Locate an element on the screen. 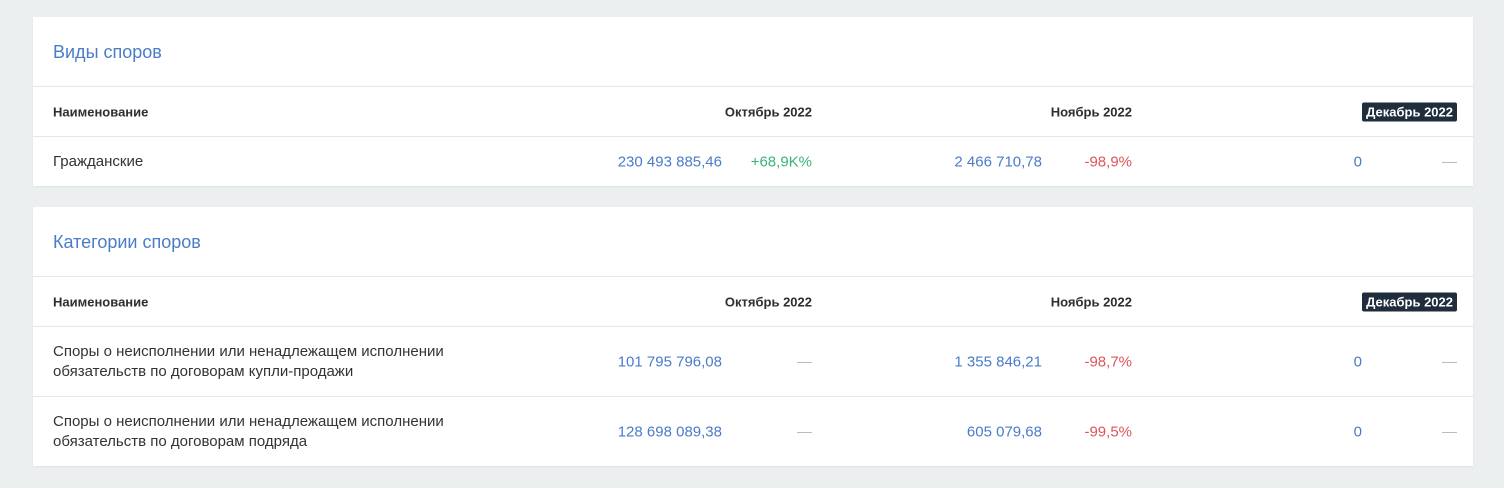 Image resolution: width=1504 pixels, height=488 pixels. cell-change: -98,9% is located at coordinates (1108, 161).